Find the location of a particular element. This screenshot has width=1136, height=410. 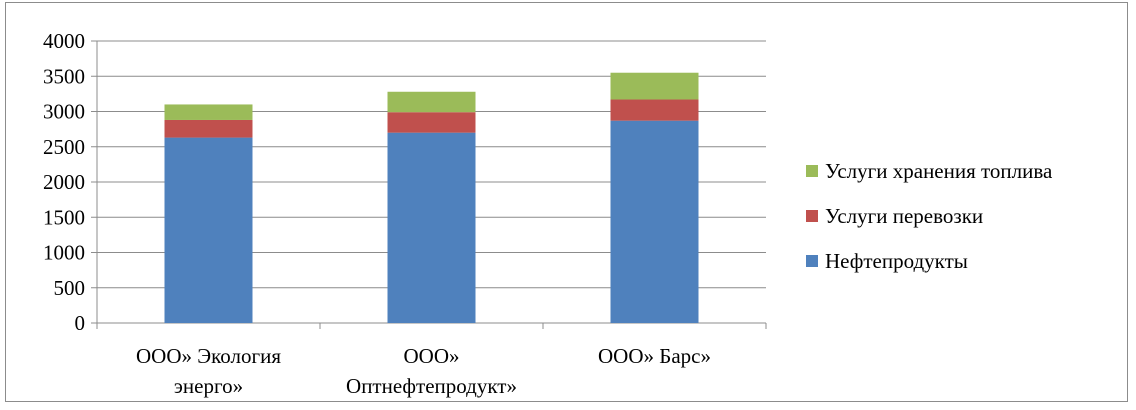

x-category-label: ООО» is located at coordinates (432, 356).